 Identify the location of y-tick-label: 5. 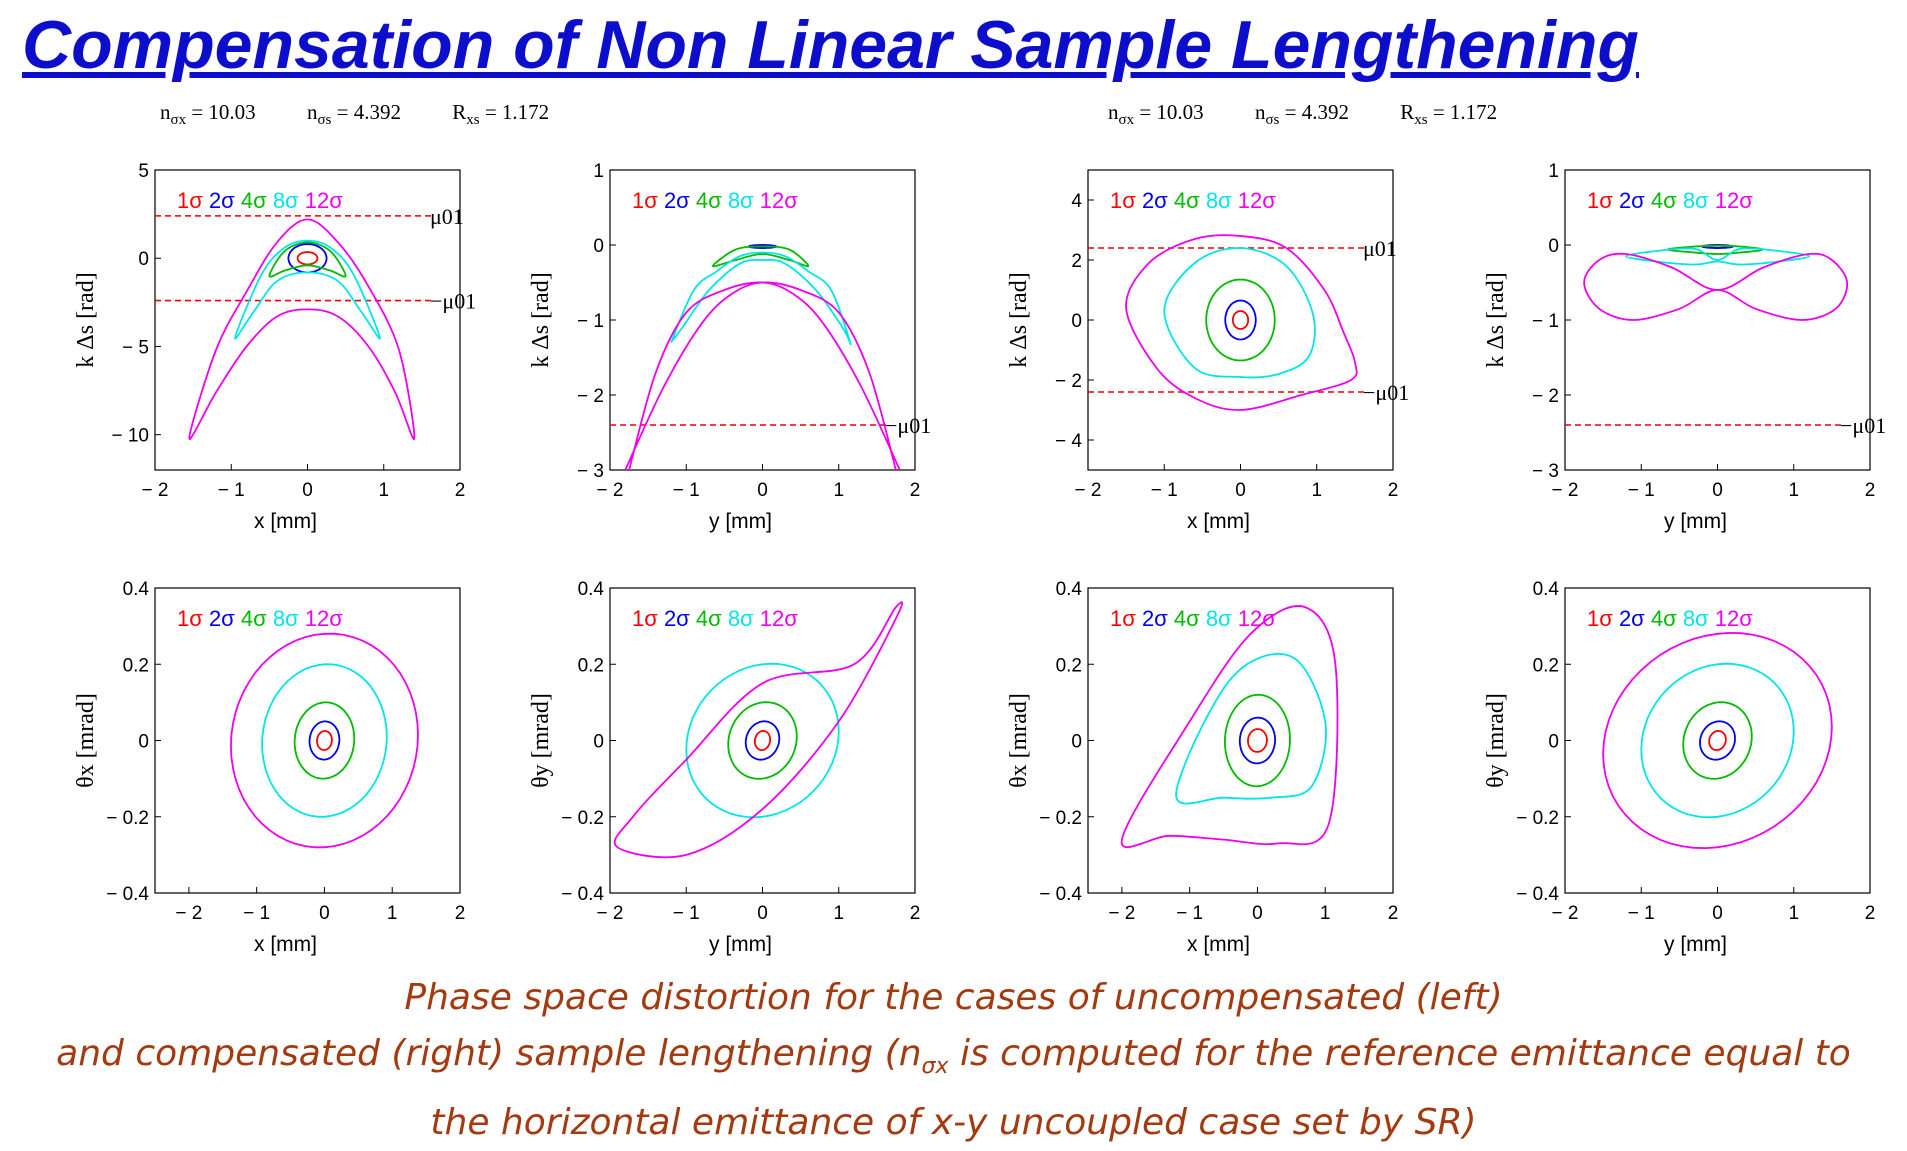
(143, 171).